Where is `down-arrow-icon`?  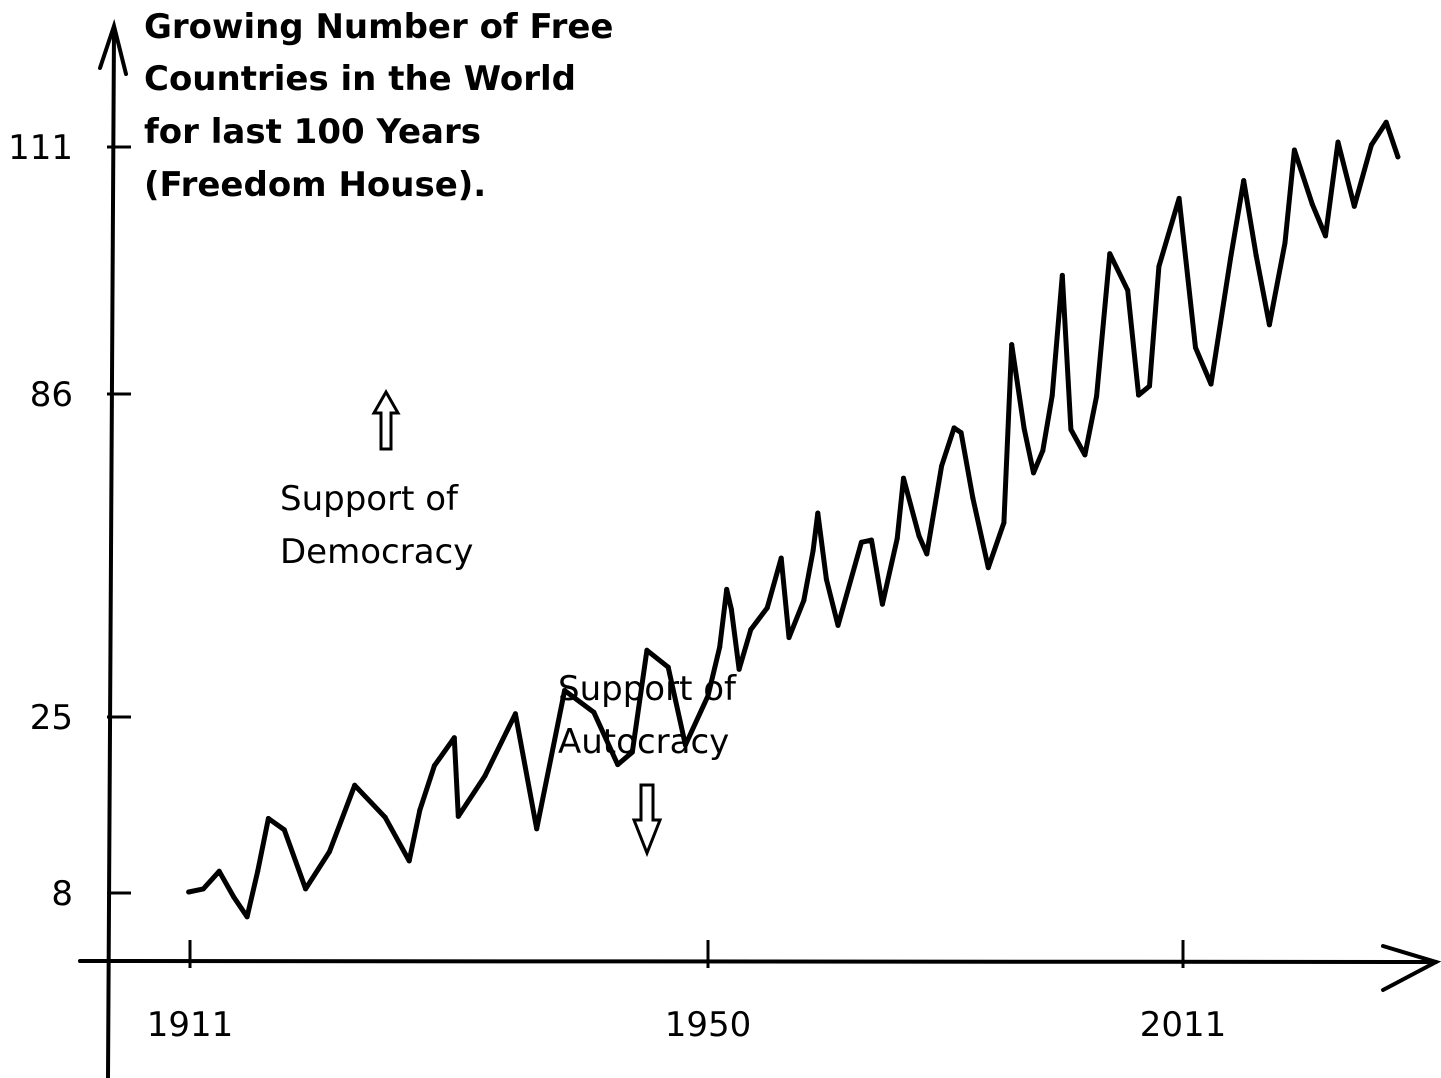 down-arrow-icon is located at coordinates (647, 819).